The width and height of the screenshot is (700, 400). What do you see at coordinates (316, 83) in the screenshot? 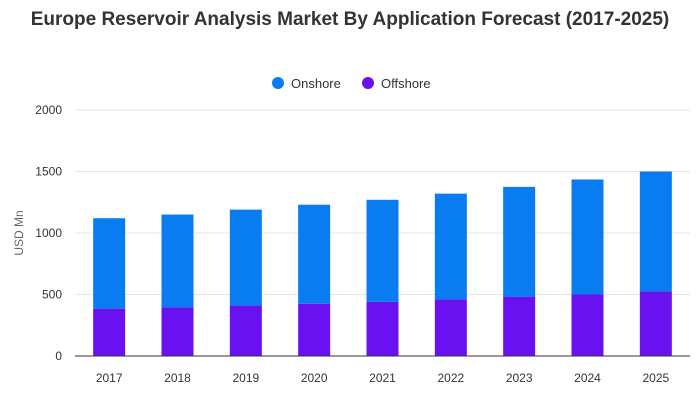
I see `legend-label-onshore: Onshore` at bounding box center [316, 83].